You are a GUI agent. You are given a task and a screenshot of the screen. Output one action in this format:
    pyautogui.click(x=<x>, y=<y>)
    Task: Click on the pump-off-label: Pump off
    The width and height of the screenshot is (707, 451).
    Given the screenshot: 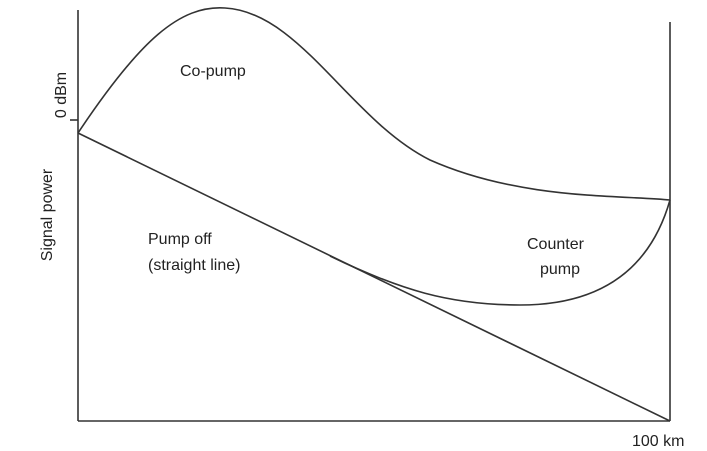 What is the action you would take?
    pyautogui.click(x=180, y=239)
    